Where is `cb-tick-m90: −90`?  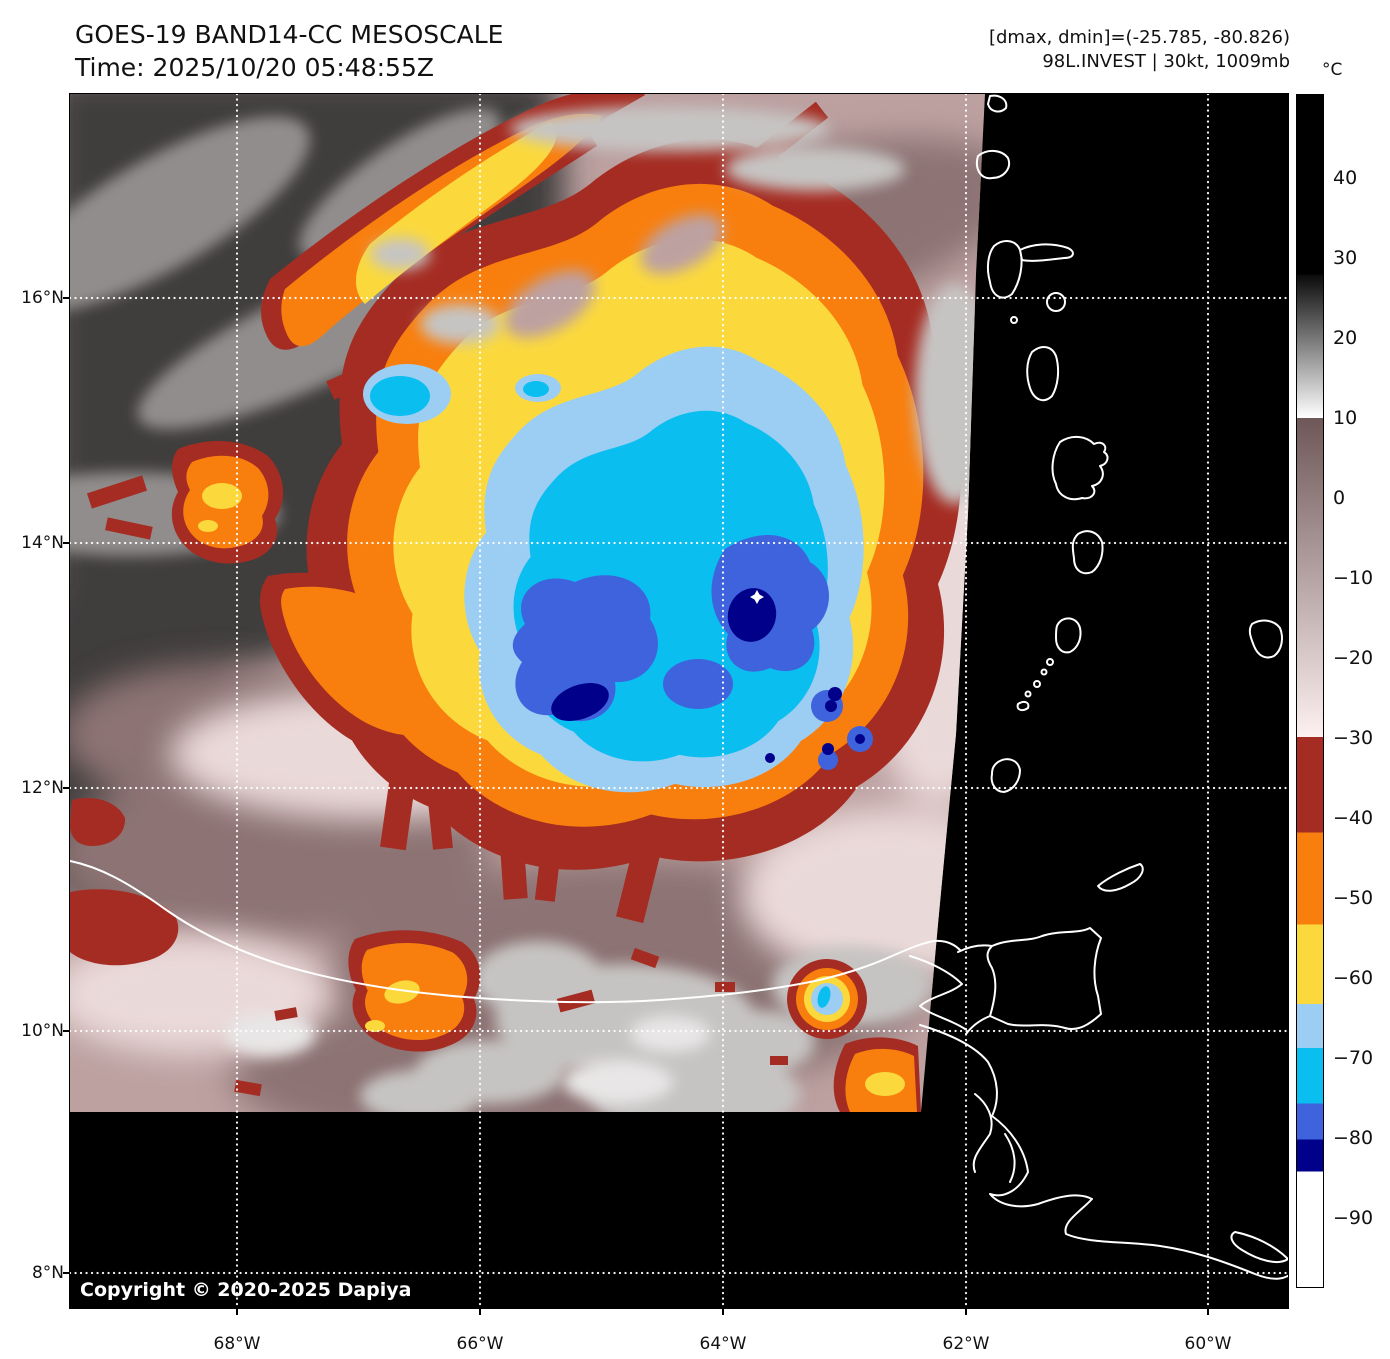
cb-tick-m90: −90 is located at coordinates (1353, 1218).